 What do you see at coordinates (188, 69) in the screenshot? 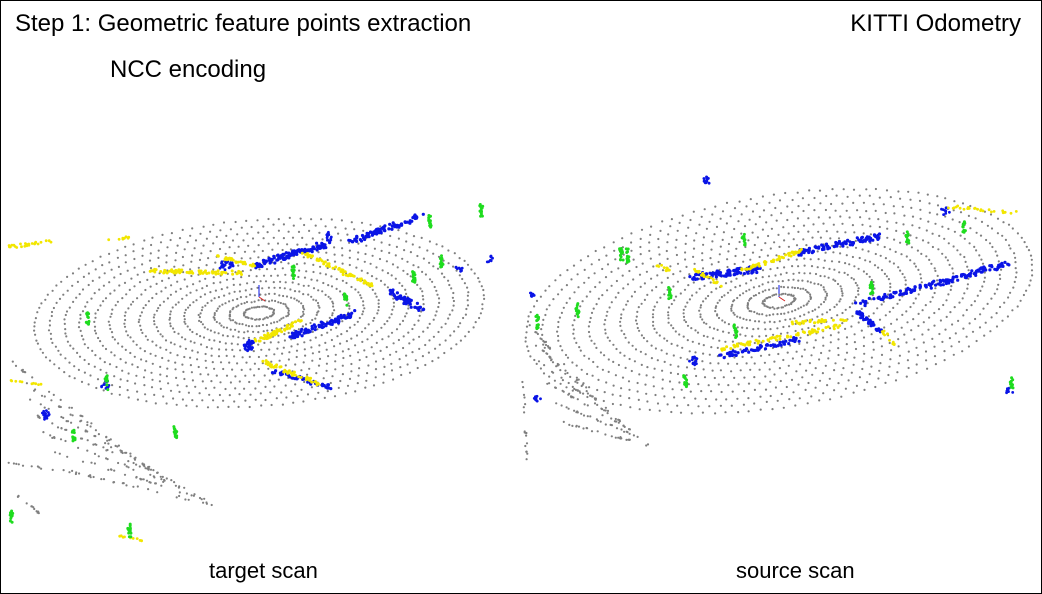
I see `encoding-subtitle: NCC encoding` at bounding box center [188, 69].